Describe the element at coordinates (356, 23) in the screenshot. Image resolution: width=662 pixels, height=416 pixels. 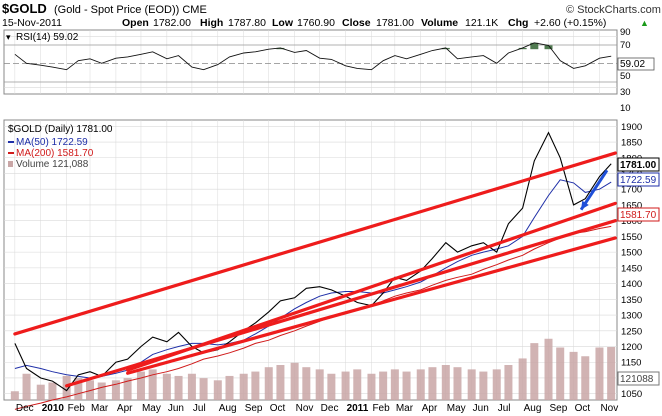
I see `close-label: Close` at that location.